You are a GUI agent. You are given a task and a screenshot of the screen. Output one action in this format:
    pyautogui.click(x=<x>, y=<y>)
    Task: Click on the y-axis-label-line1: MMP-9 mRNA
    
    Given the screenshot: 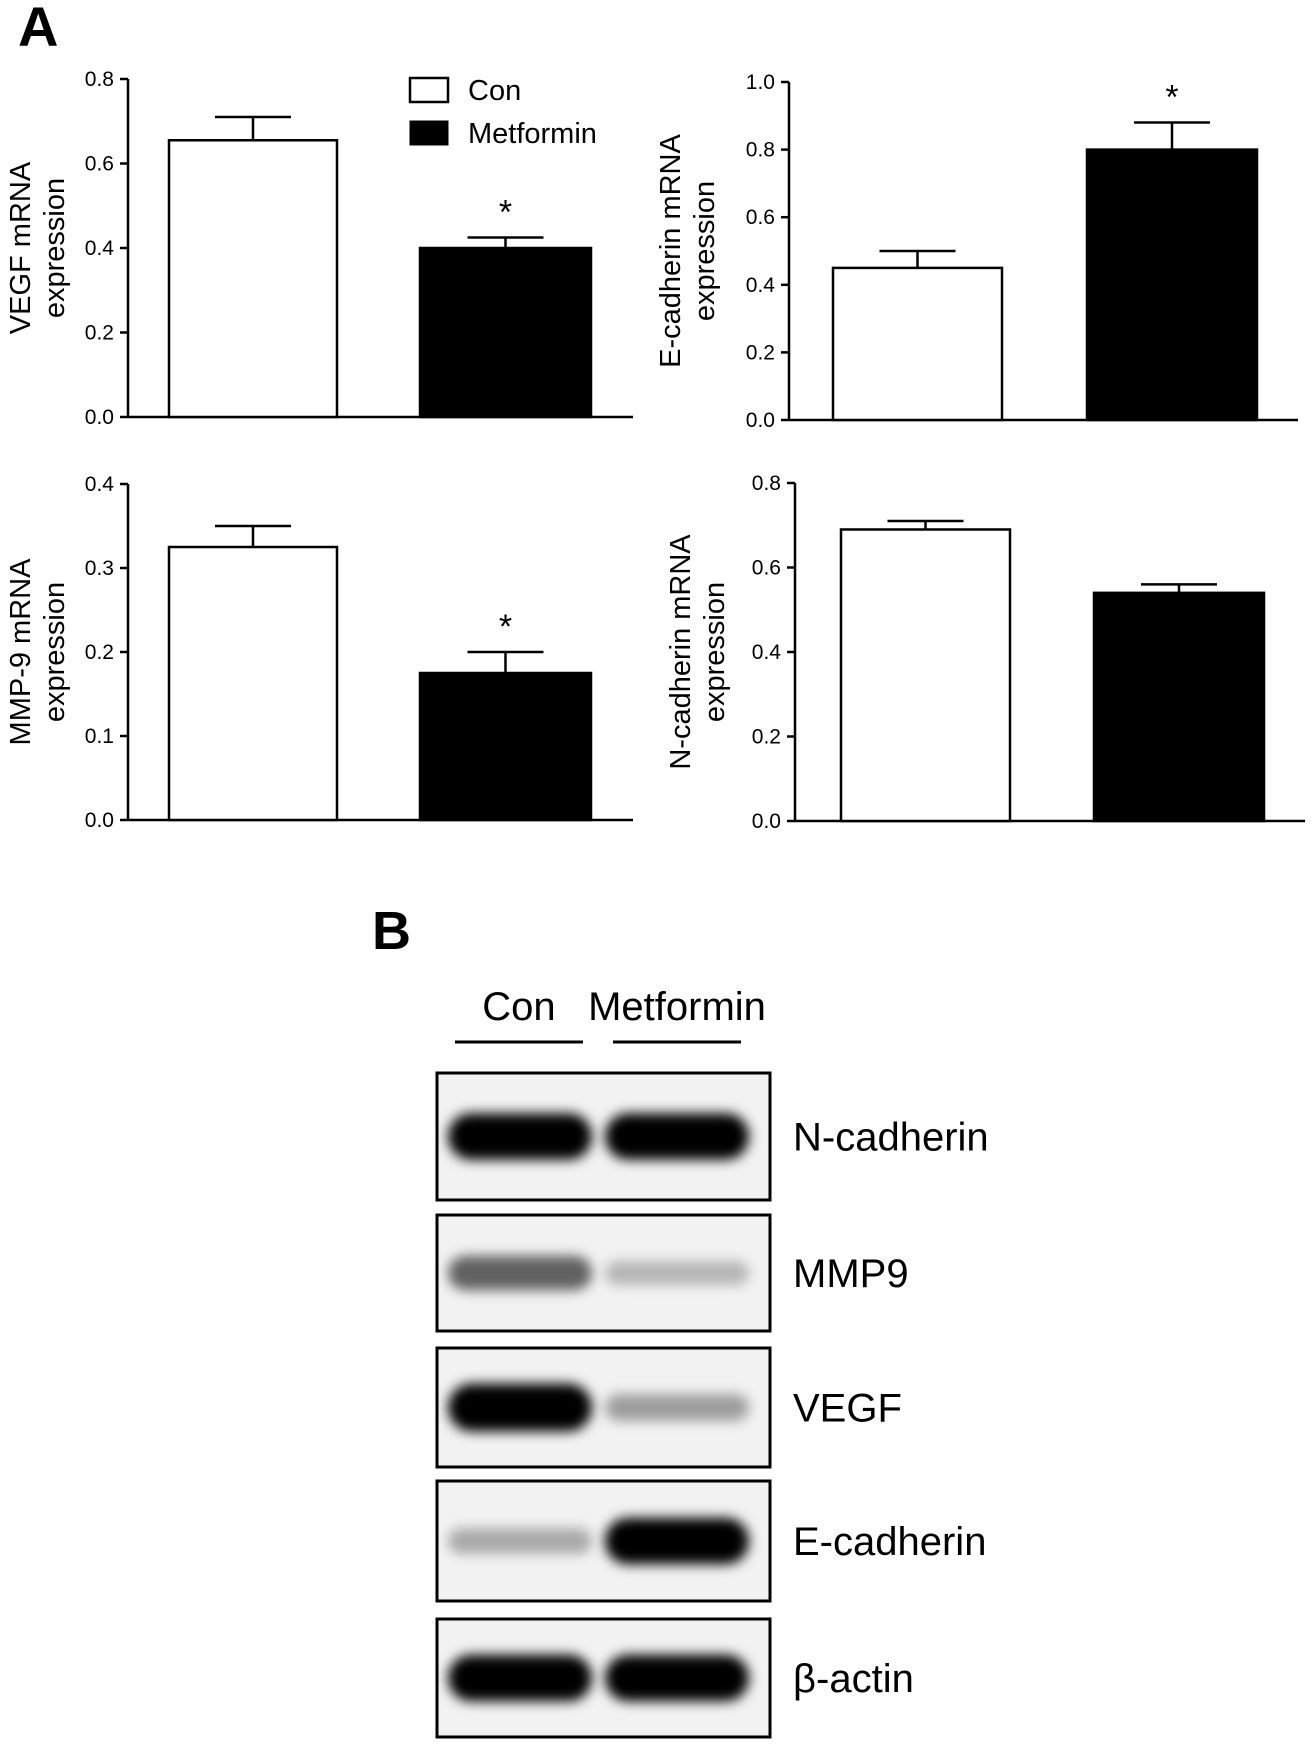 What is the action you would take?
    pyautogui.click(x=21, y=652)
    